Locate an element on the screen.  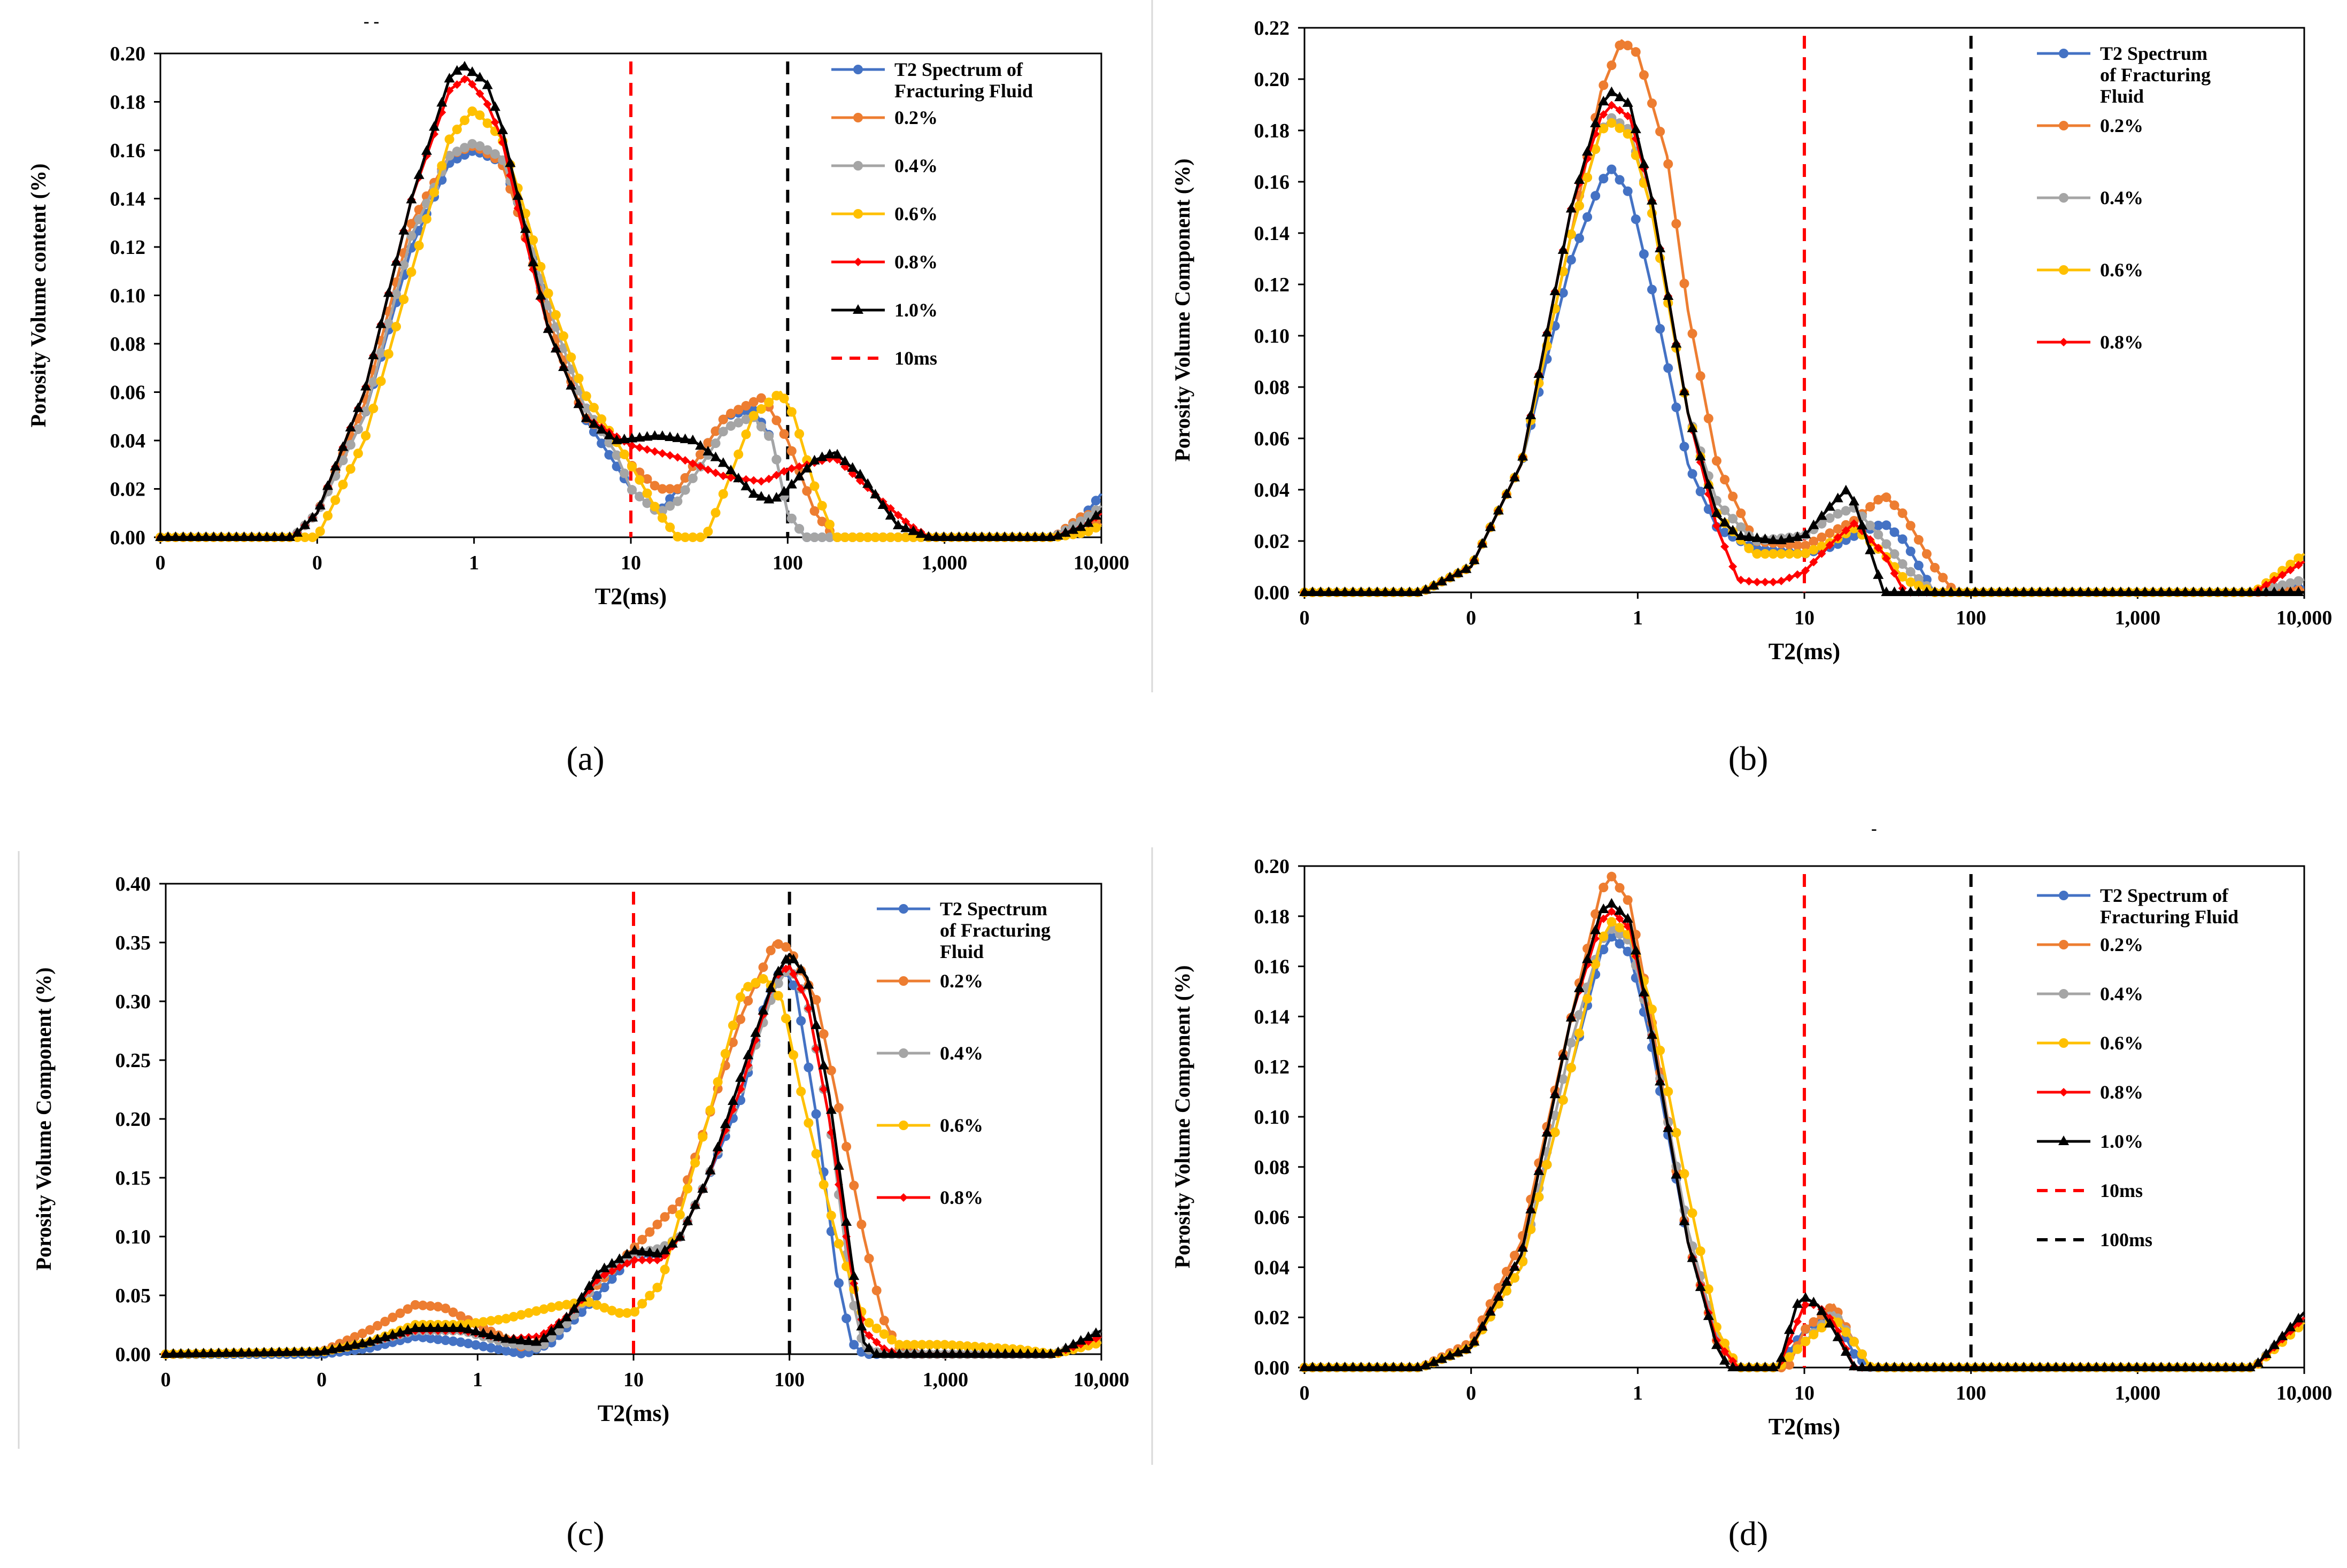
legend-label: 0.6% is located at coordinates (2122, 1043).